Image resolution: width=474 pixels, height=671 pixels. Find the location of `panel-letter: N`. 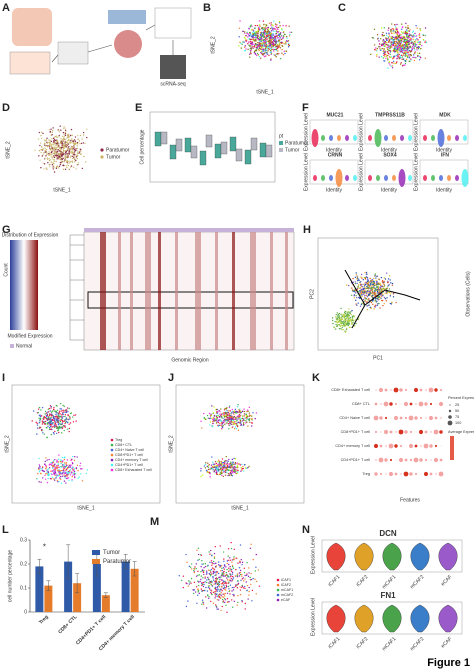

panel-letter: N is located at coordinates (306, 530).